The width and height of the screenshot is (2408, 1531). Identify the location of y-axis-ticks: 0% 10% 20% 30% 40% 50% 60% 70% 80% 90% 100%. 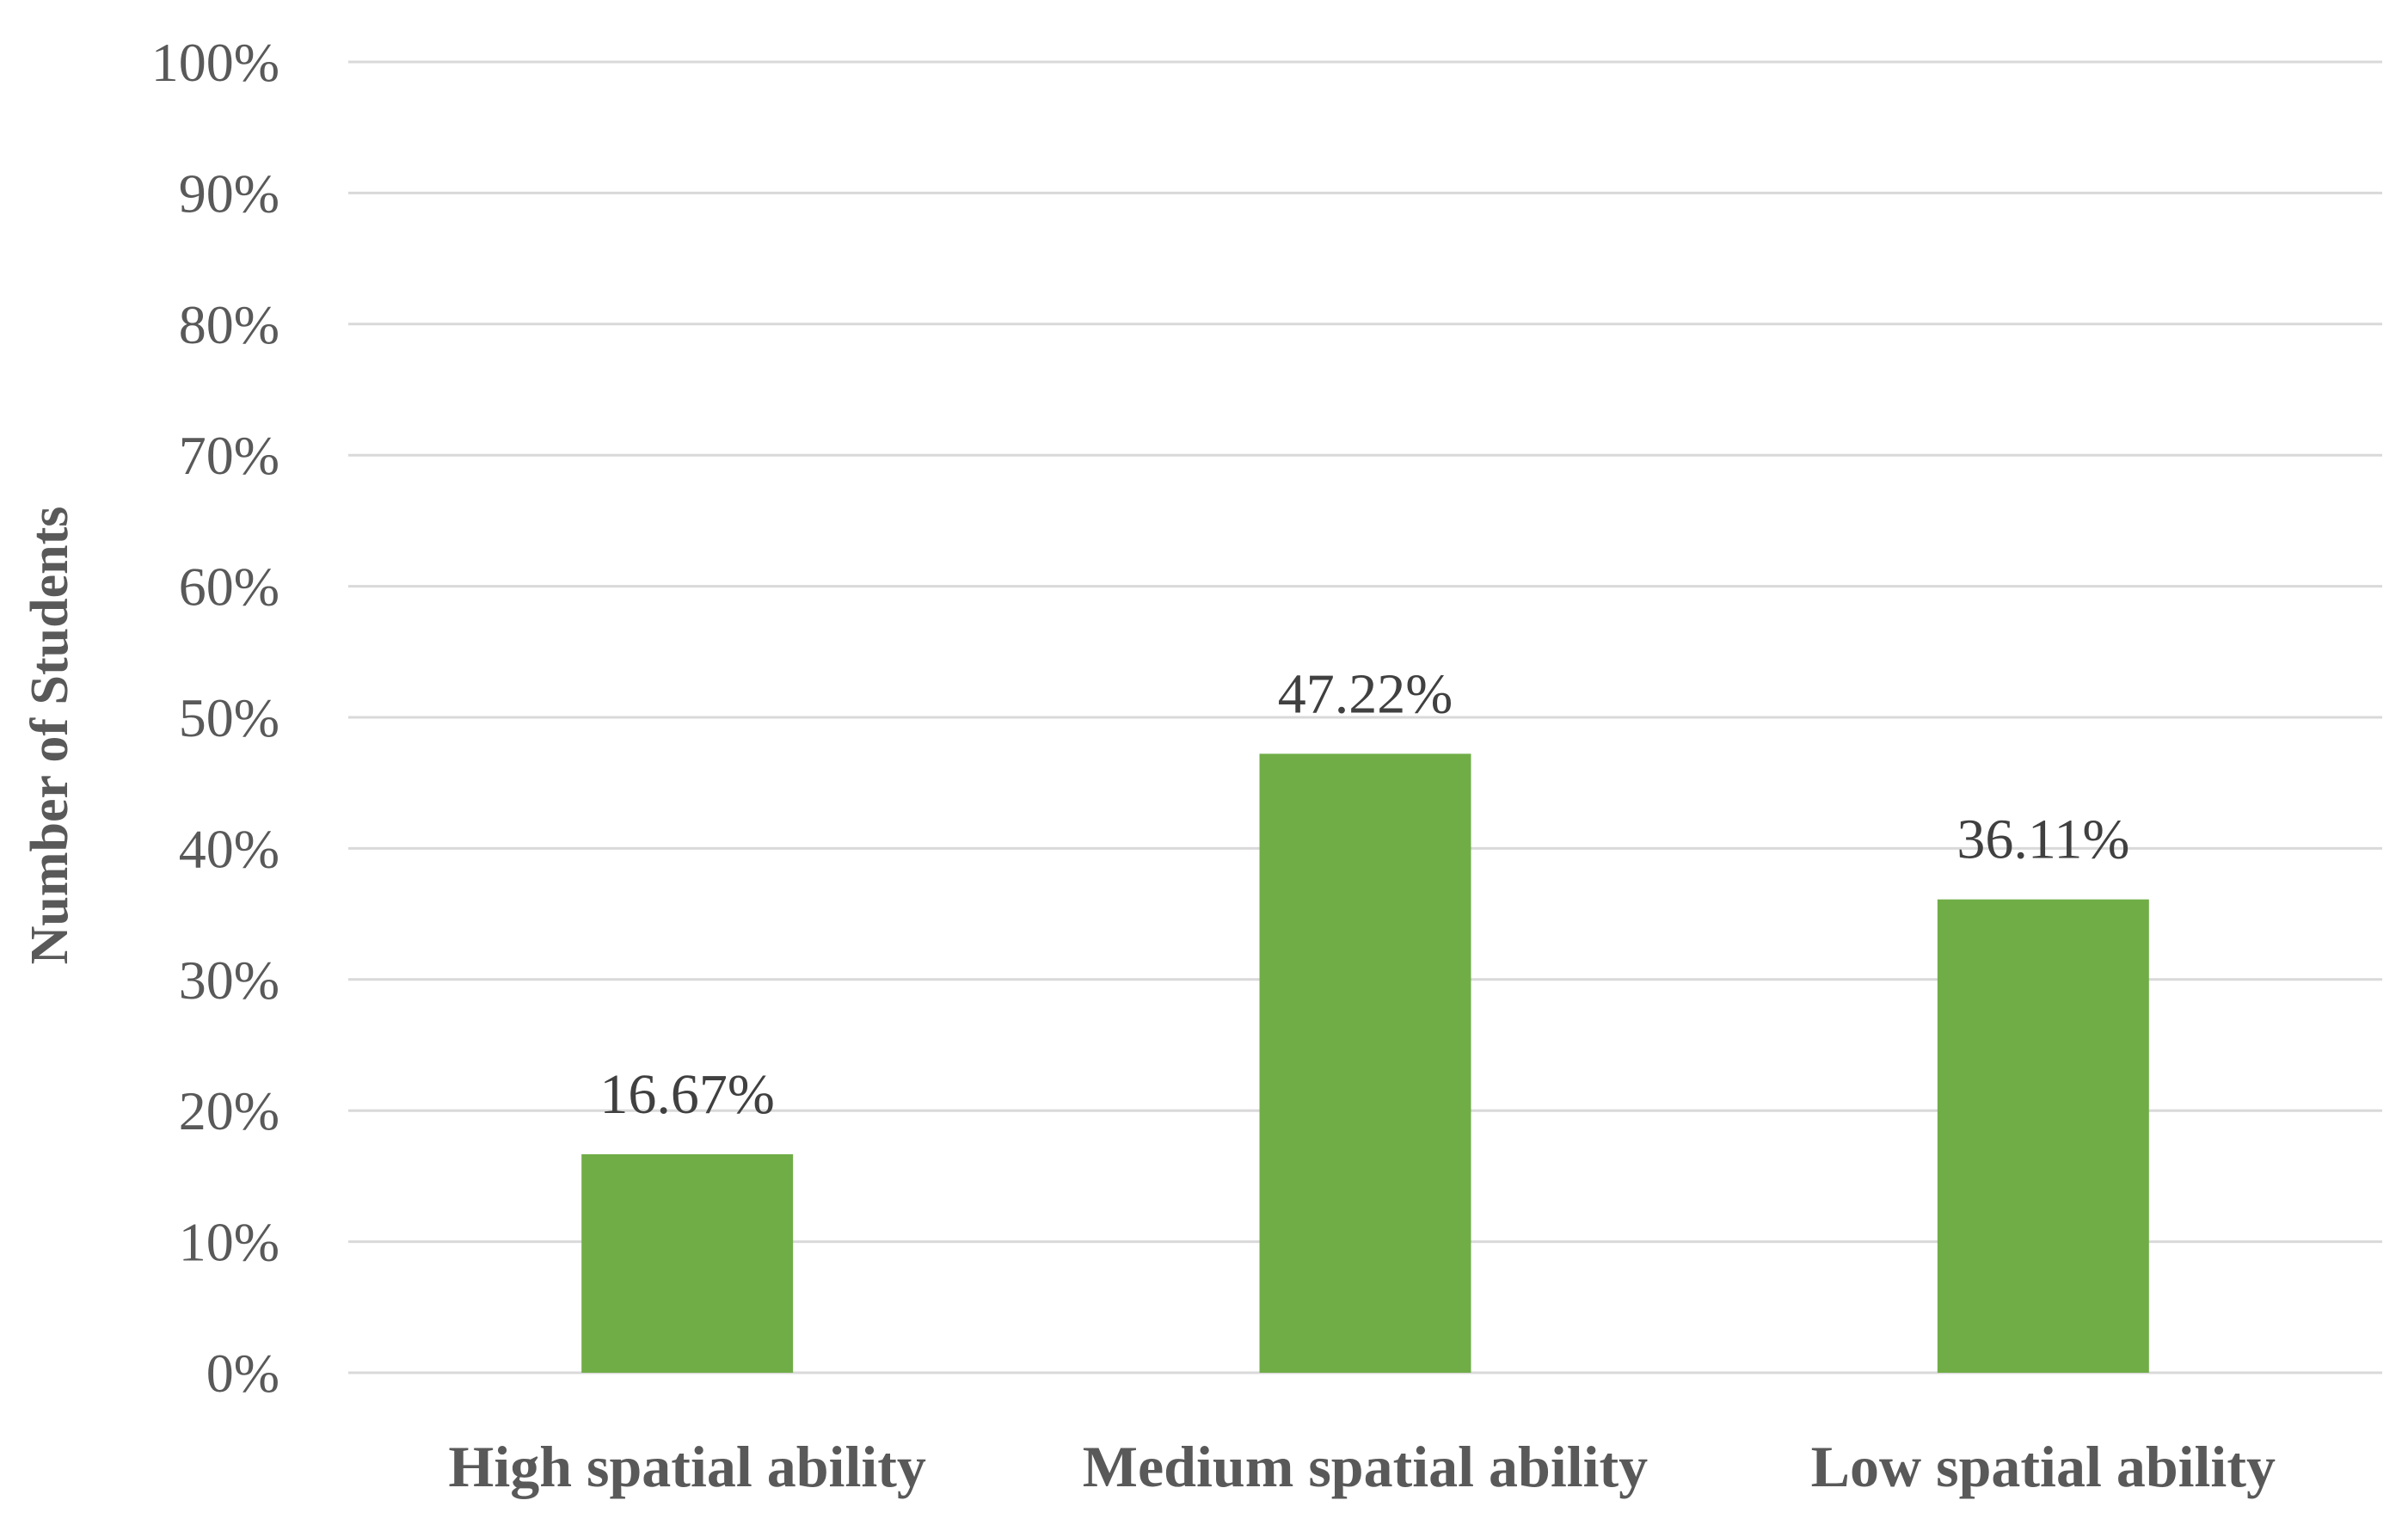
(215, 718).